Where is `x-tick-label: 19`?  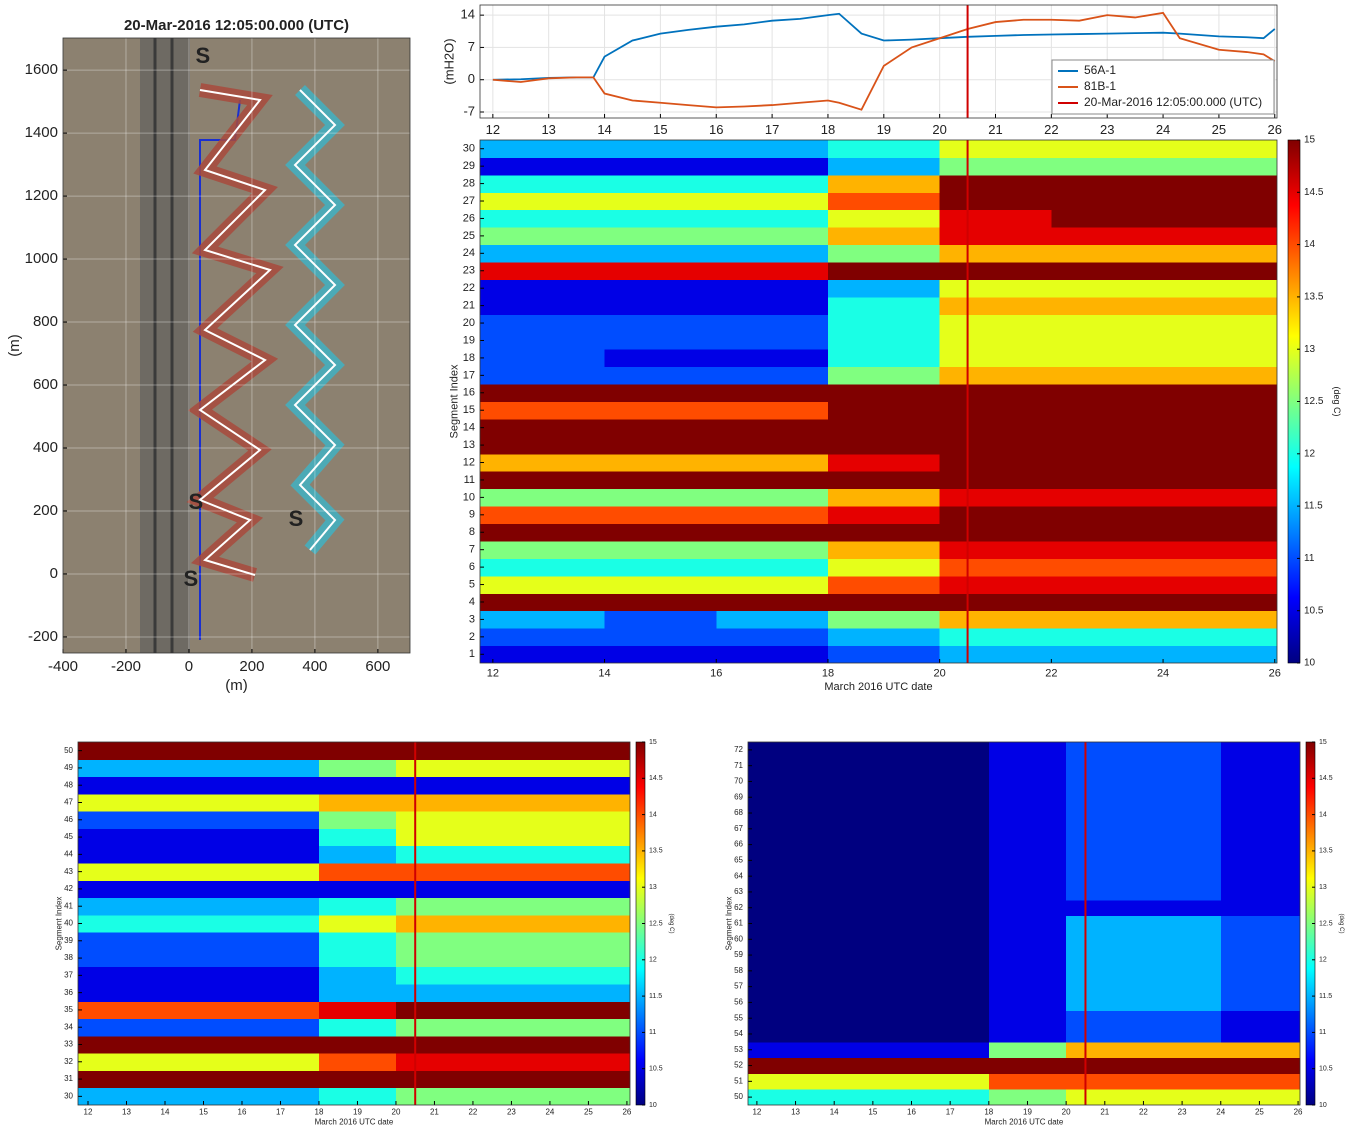 x-tick-label: 19 is located at coordinates (1027, 1112).